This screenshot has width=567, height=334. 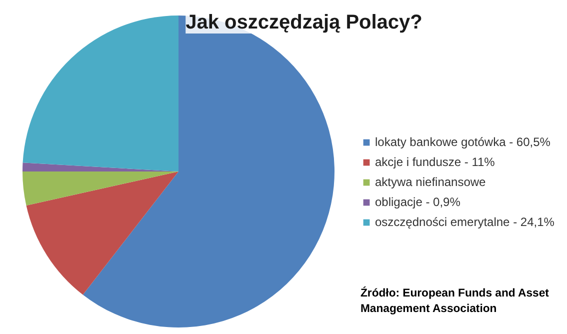 I want to click on legend-label: oszczędności emerytalne - 24,1%, so click(x=464, y=222).